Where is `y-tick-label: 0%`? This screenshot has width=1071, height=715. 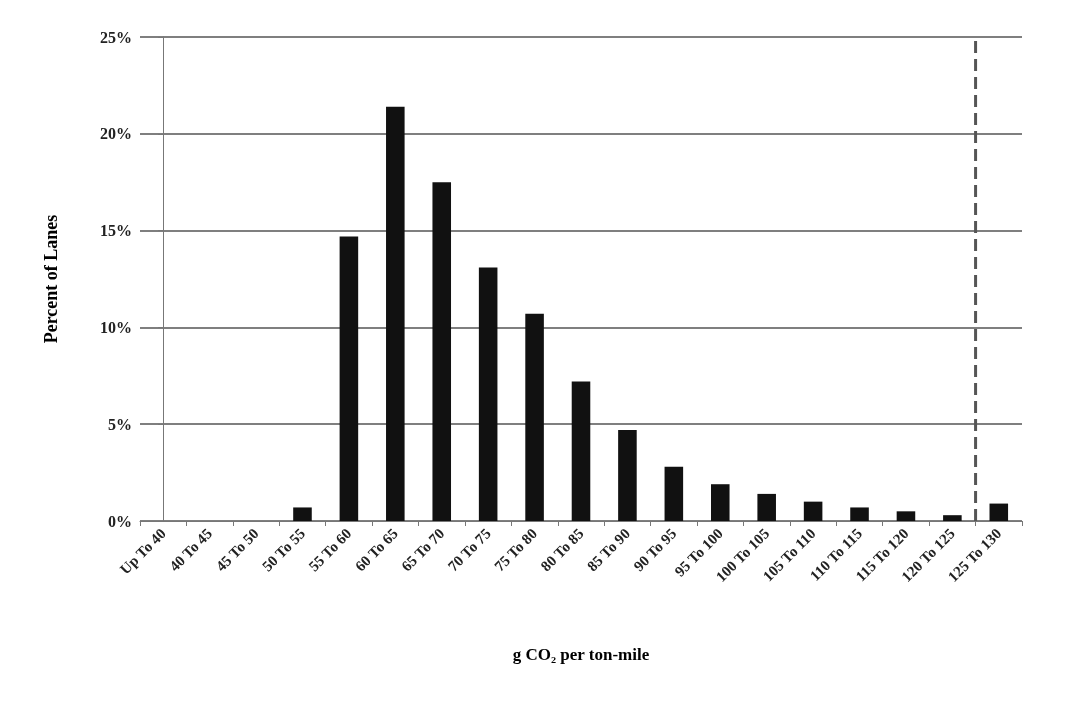 y-tick-label: 0% is located at coordinates (120, 521).